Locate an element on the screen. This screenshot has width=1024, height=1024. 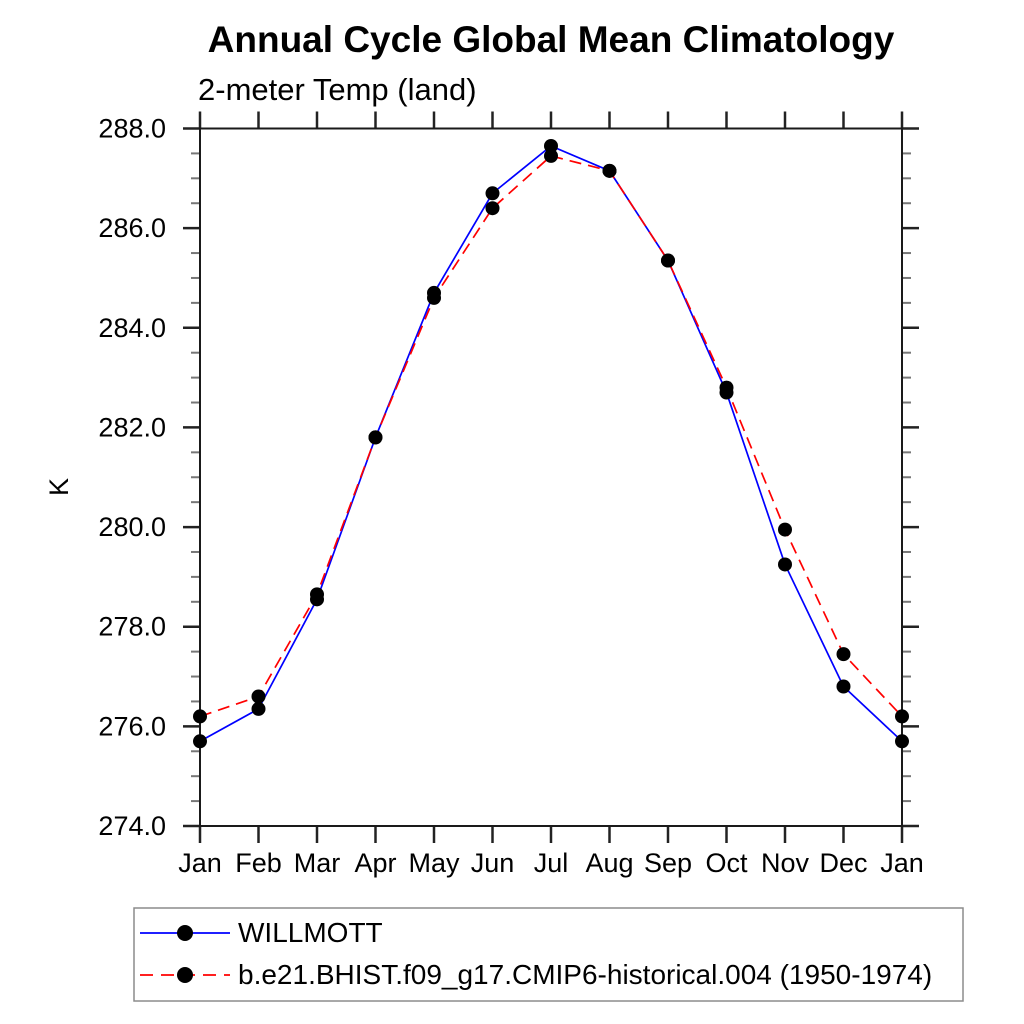
legend-label-willmott: WILLMOTT is located at coordinates (310, 932).